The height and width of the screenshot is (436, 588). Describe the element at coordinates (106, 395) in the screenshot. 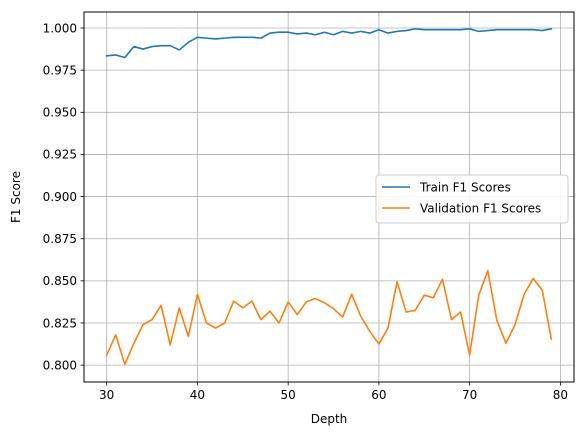

I see `x-tick-label: 30` at that location.